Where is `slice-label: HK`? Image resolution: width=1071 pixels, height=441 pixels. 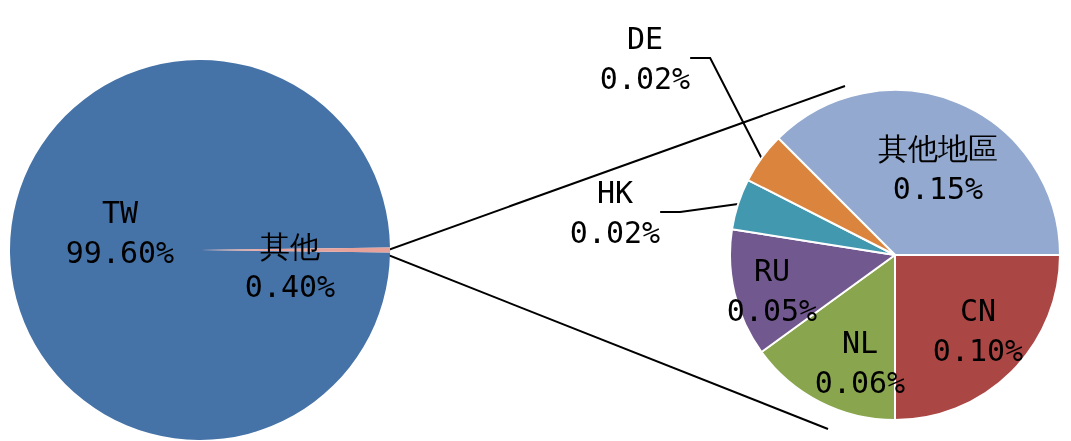
slice-label: HK is located at coordinates (615, 192).